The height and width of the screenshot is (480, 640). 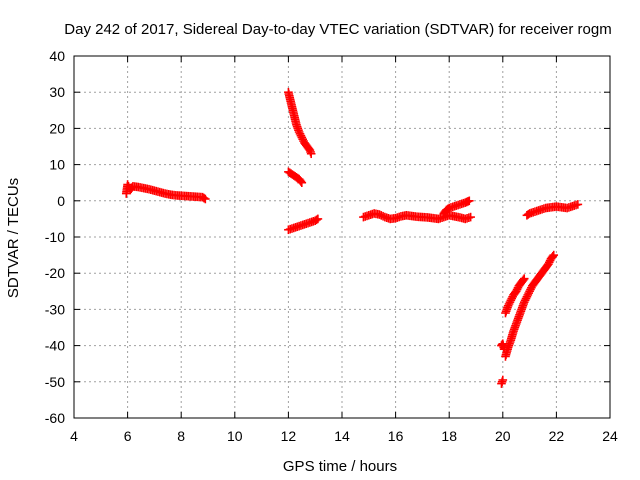 What do you see at coordinates (503, 436) in the screenshot?
I see `x-tick-label: 20` at bounding box center [503, 436].